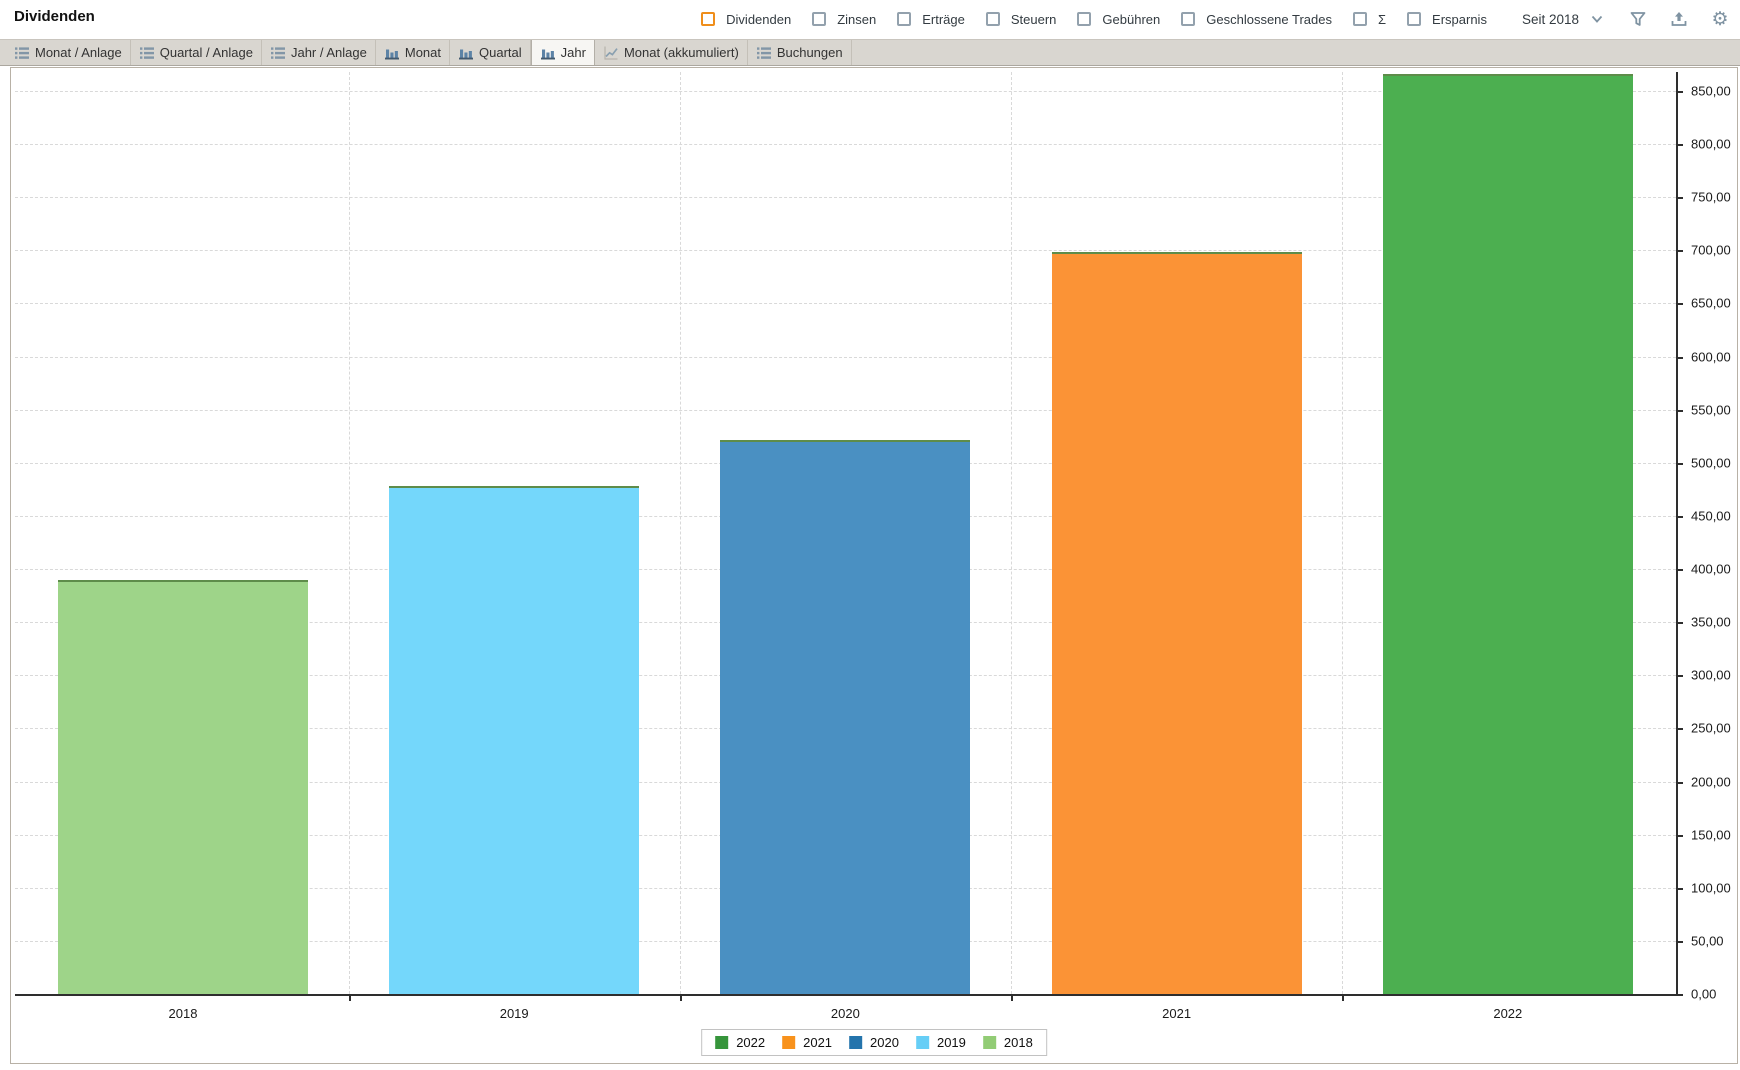 The height and width of the screenshot is (1070, 1740). What do you see at coordinates (422, 52) in the screenshot?
I see `tab-label: Monat` at bounding box center [422, 52].